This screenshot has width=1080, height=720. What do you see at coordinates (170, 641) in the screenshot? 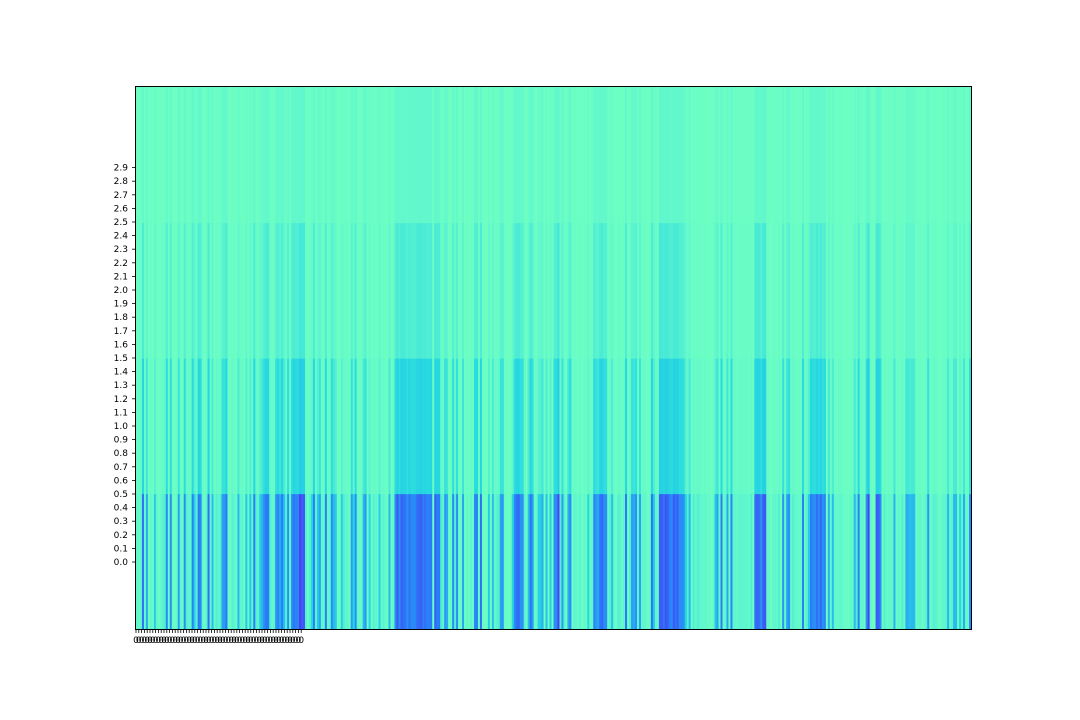
I see `x-tick-label: 0` at bounding box center [170, 641].